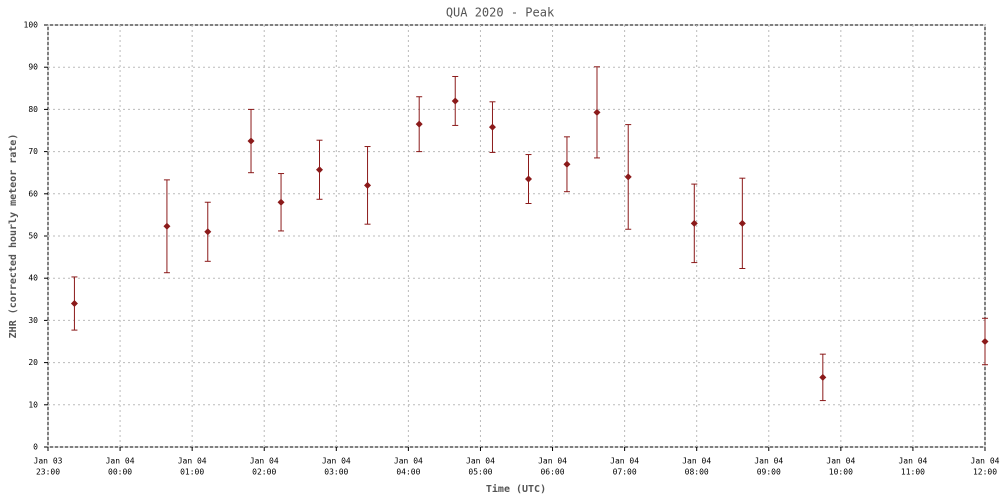 The image size is (1000, 500). What do you see at coordinates (192, 472) in the screenshot?
I see `x-tick-time: 01:00` at bounding box center [192, 472].